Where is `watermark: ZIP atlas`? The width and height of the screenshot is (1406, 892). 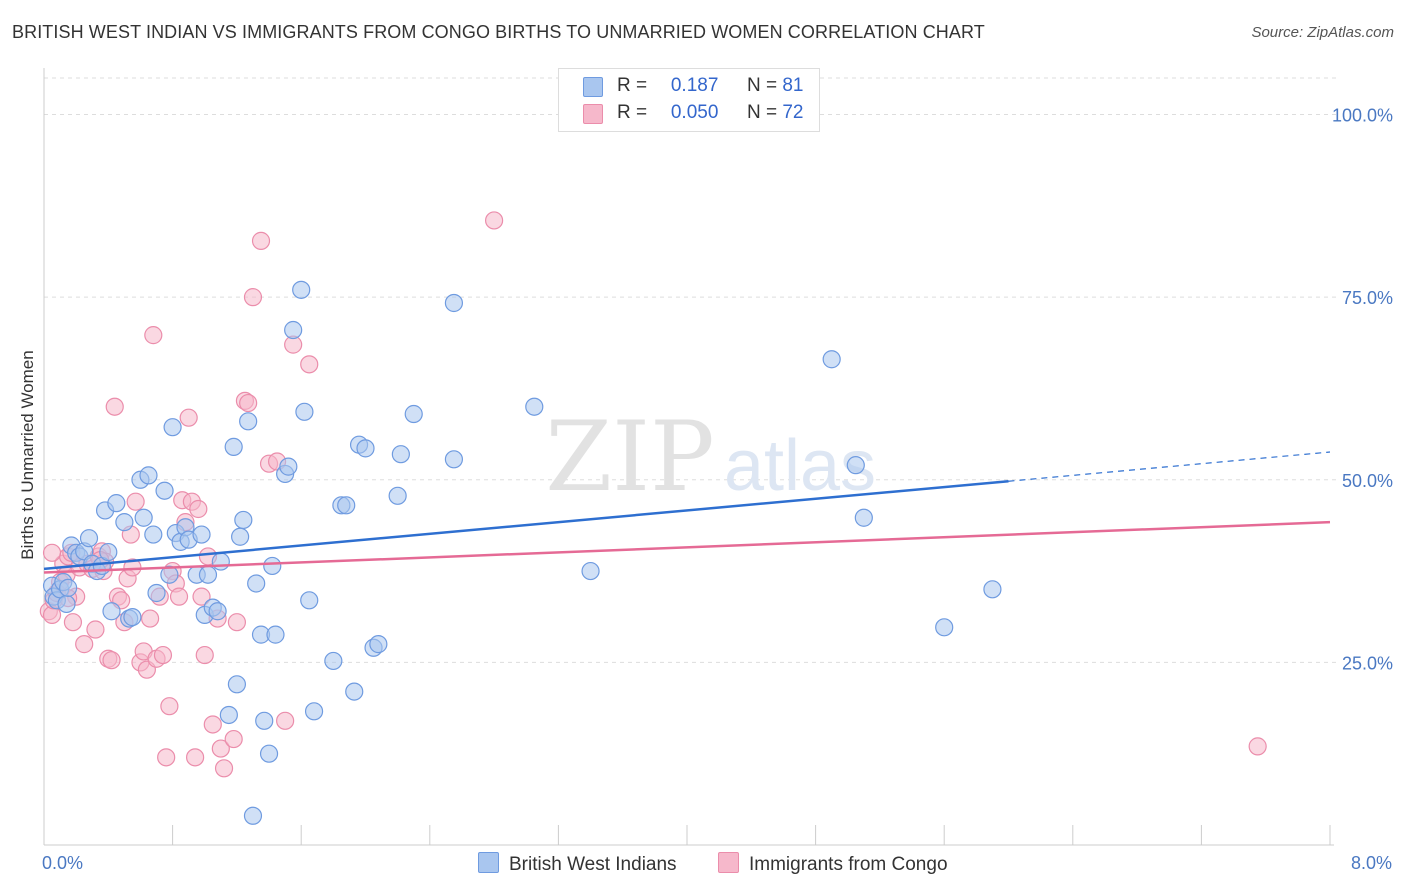
watermark: ZIP atlas is located at coordinates (710, 457).